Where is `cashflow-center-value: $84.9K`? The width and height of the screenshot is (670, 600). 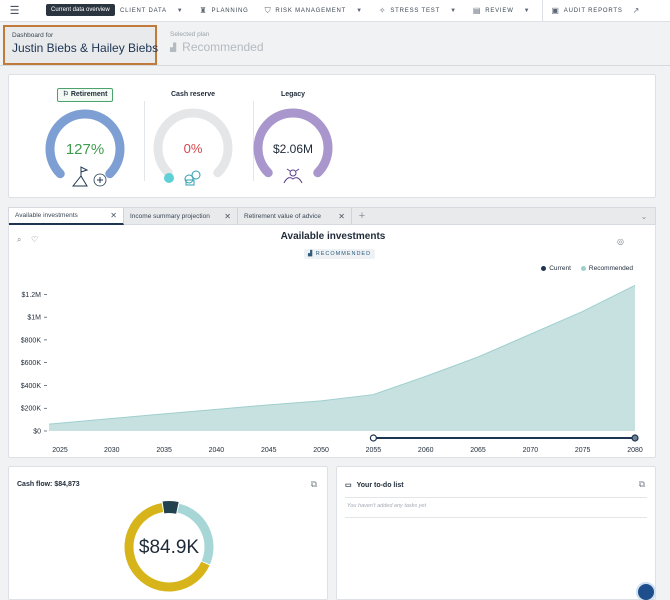 cashflow-center-value: $84.9K is located at coordinates (169, 547).